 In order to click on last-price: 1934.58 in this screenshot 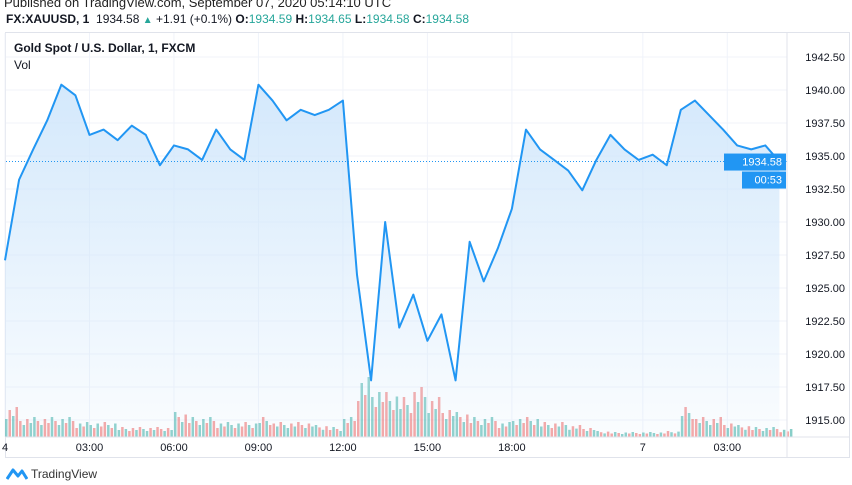, I will do `click(118, 19)`.